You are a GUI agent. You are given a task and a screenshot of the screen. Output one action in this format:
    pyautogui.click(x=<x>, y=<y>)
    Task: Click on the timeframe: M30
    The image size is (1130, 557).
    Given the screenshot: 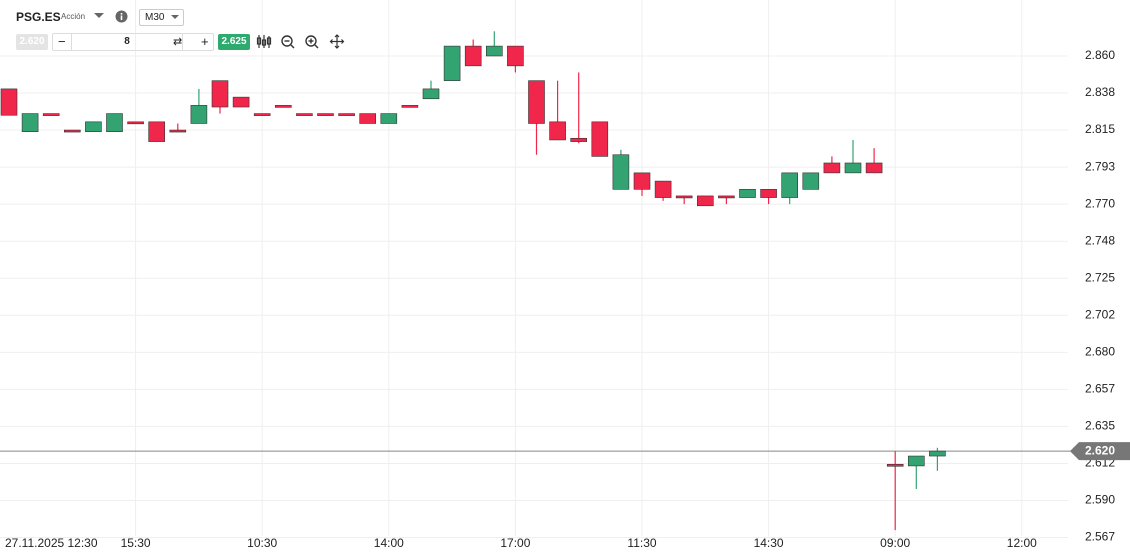 What is the action you would take?
    pyautogui.click(x=155, y=17)
    